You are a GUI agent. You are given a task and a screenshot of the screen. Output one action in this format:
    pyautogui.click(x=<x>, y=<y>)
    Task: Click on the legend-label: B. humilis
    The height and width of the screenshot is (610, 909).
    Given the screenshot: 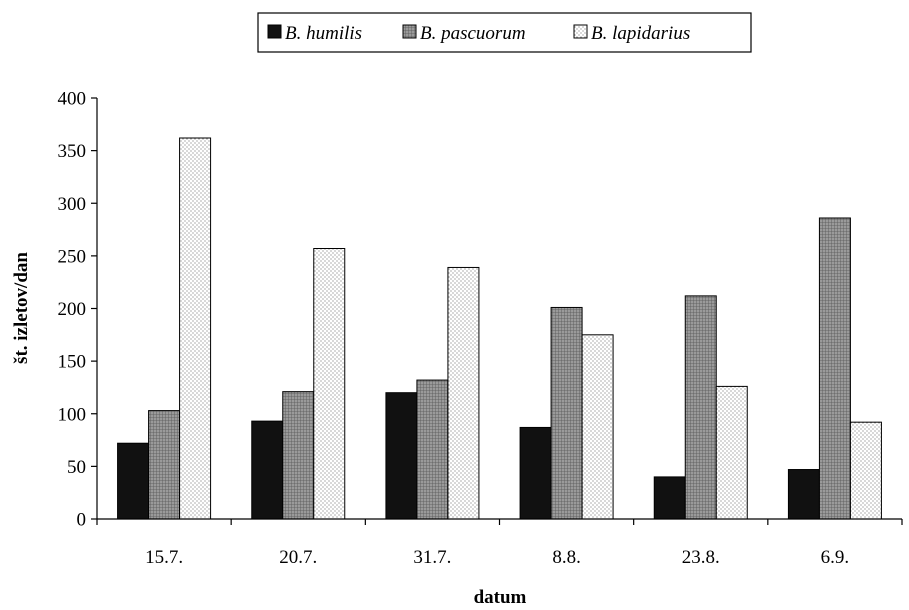 What is the action you would take?
    pyautogui.click(x=323, y=33)
    